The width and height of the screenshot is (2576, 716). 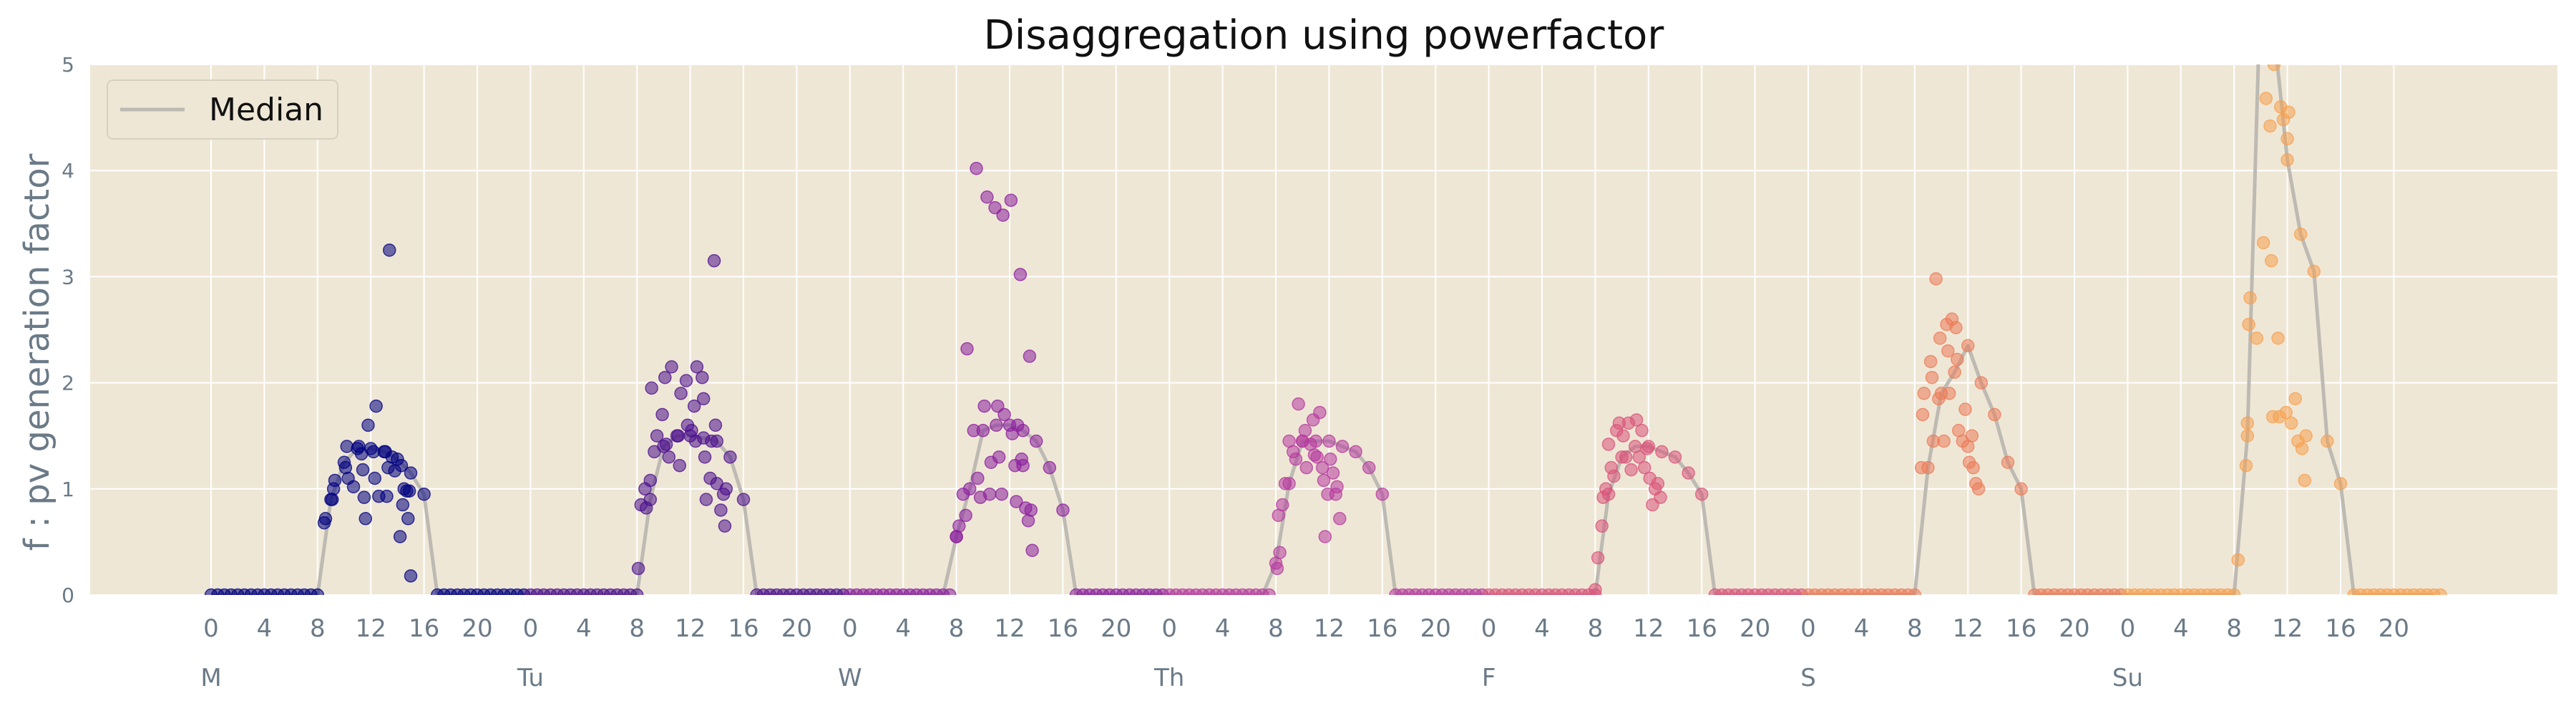 I want to click on day-labels: M Tu W Th F S Su, so click(x=1171, y=678).